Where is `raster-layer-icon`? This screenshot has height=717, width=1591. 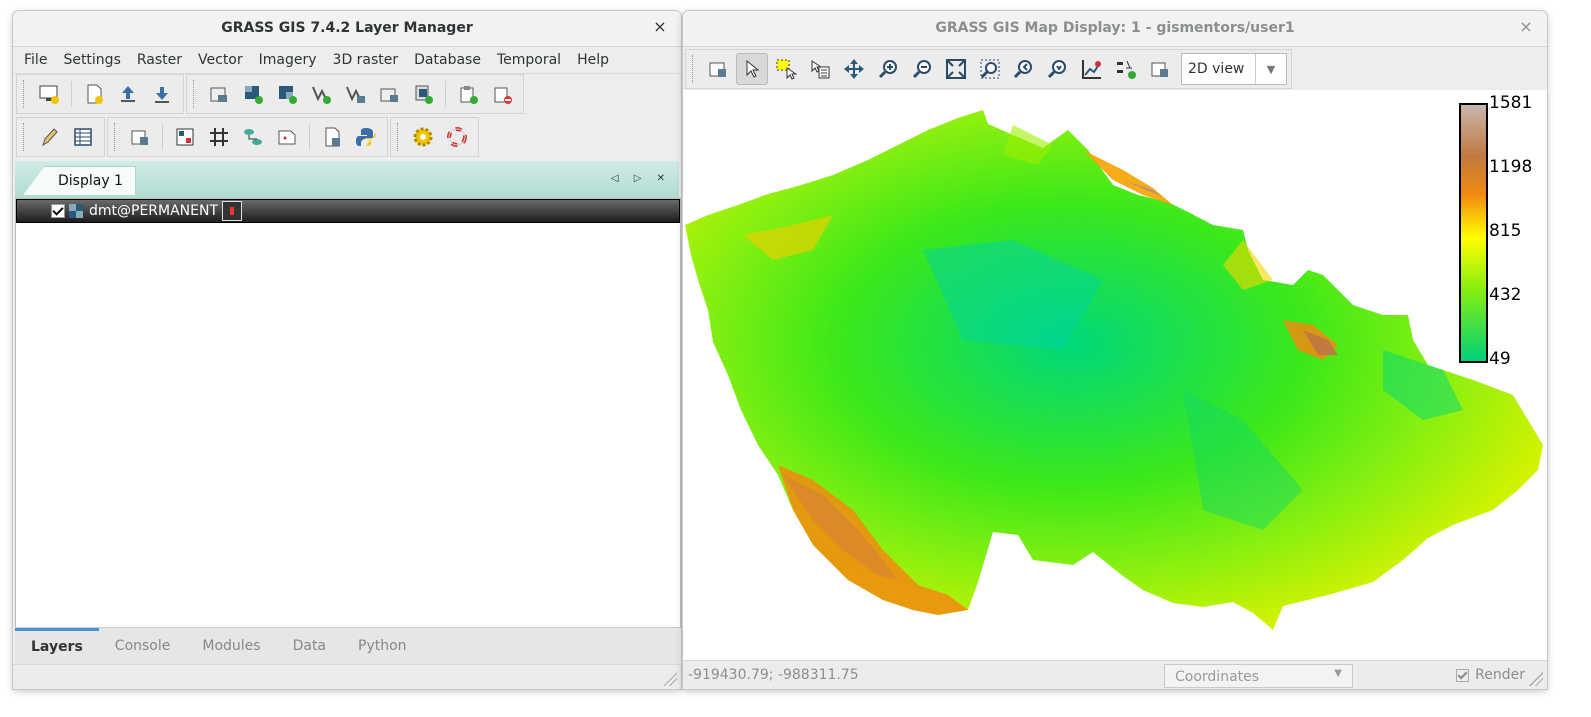 raster-layer-icon is located at coordinates (76, 211).